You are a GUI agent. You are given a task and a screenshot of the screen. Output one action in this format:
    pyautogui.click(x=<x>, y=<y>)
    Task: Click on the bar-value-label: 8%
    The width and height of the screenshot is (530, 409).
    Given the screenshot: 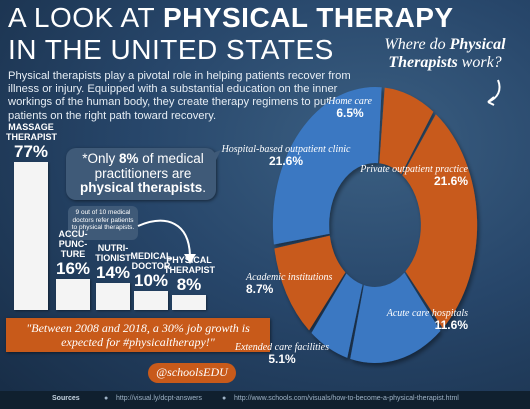 What is the action you would take?
    pyautogui.click(x=189, y=284)
    